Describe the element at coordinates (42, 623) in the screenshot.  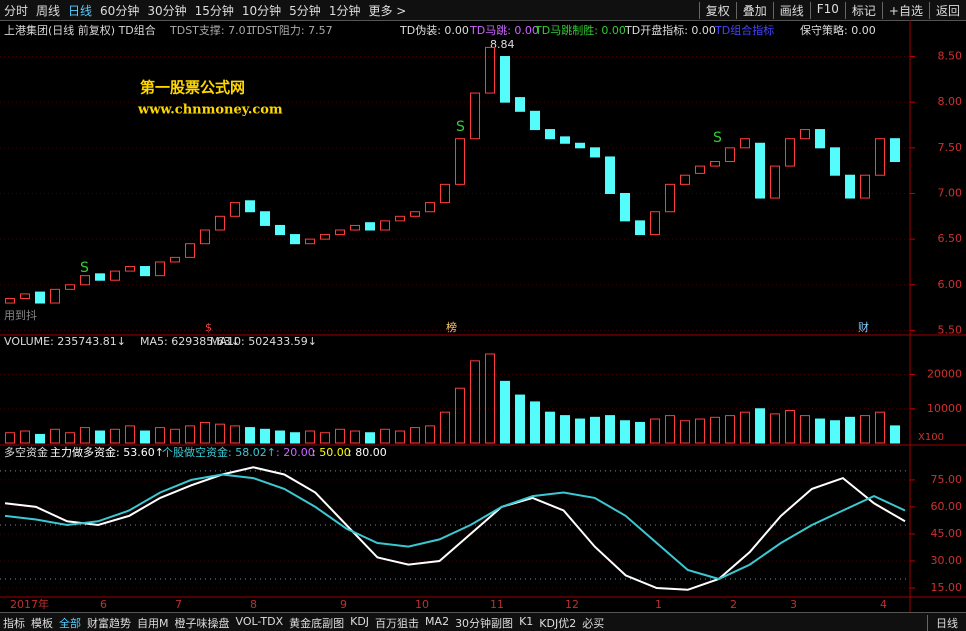
I see `indicator-tab: 模板` at that location.